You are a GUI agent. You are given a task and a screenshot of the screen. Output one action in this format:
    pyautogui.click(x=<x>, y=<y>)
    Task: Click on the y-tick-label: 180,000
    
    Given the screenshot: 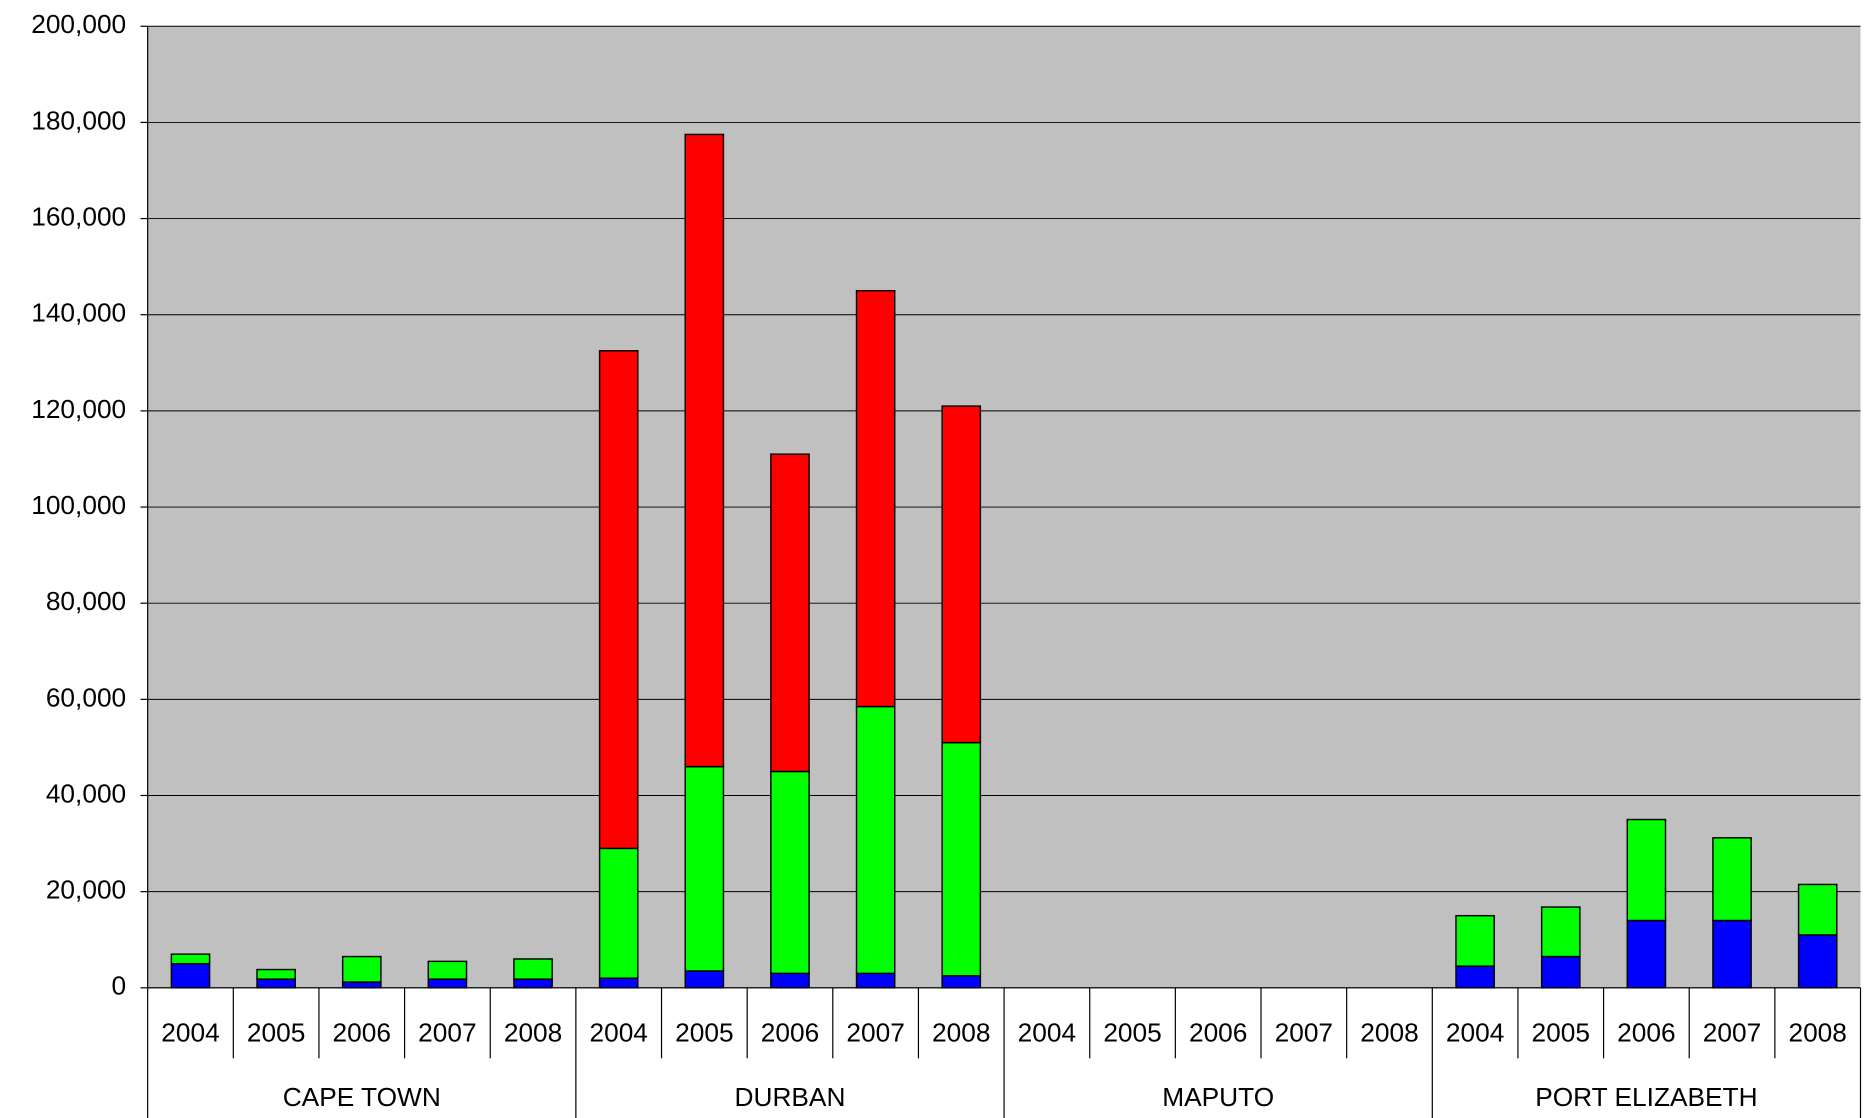 What is the action you would take?
    pyautogui.click(x=78, y=120)
    